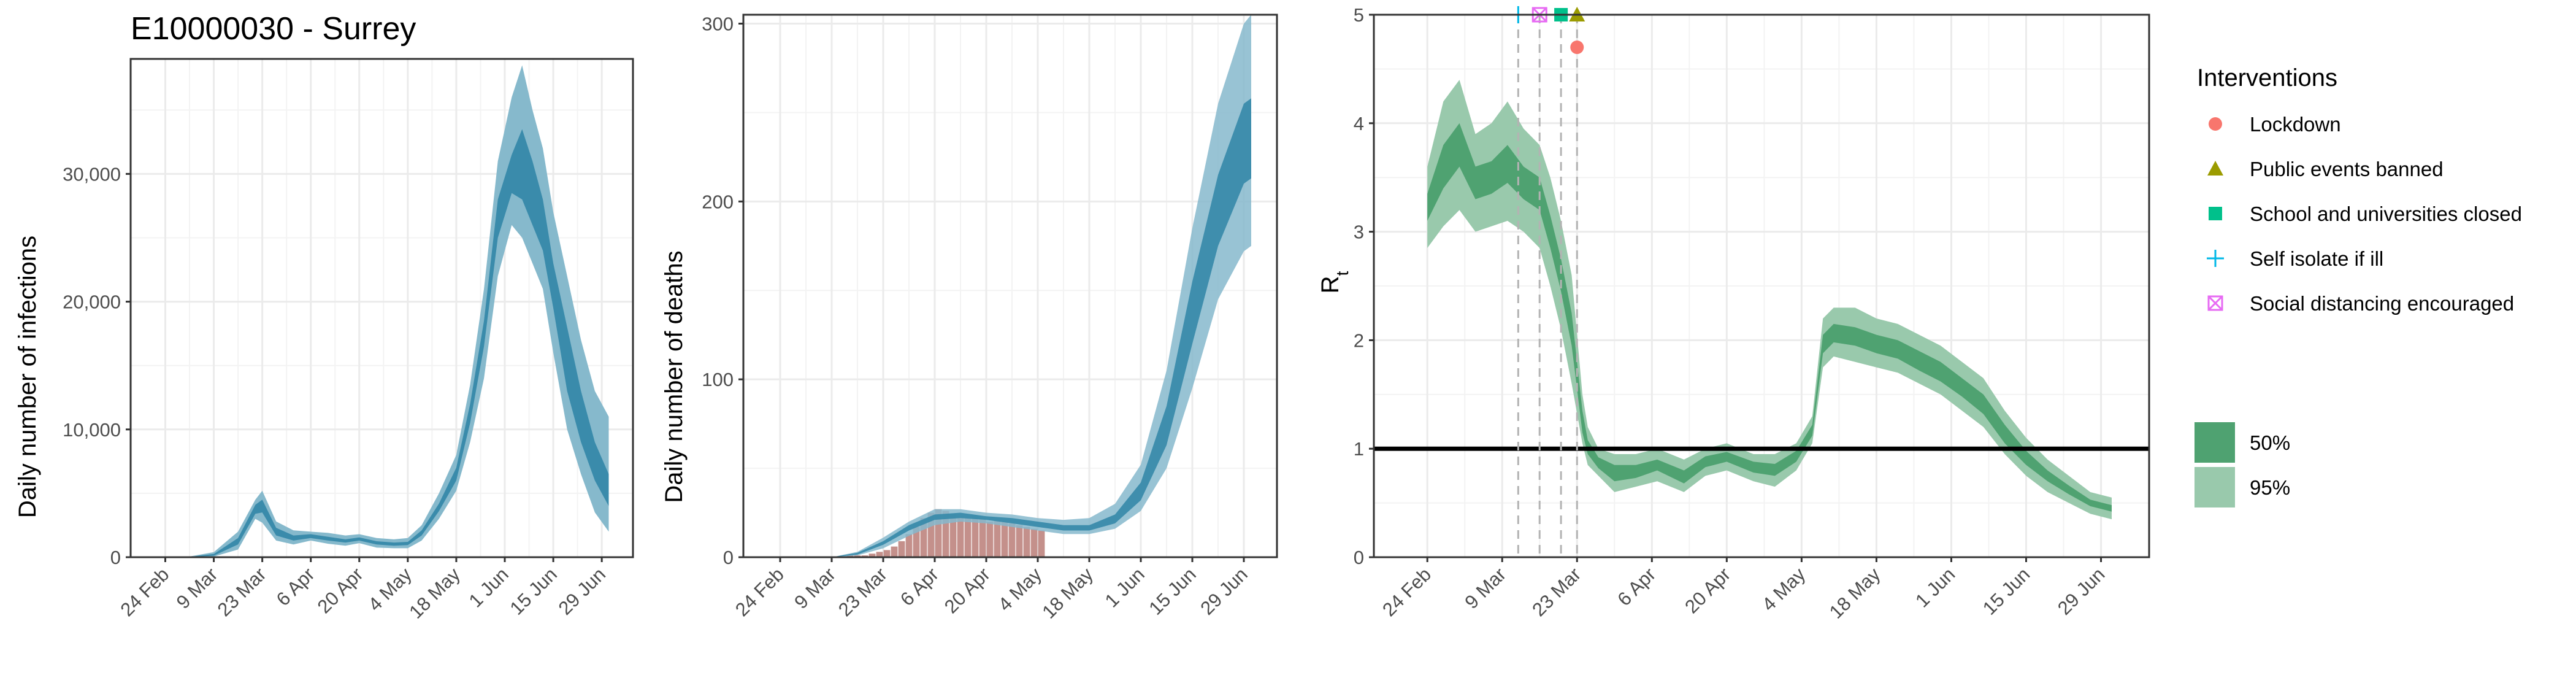  What do you see at coordinates (1784, 589) in the screenshot?
I see `x-tick-label: 4 May` at bounding box center [1784, 589].